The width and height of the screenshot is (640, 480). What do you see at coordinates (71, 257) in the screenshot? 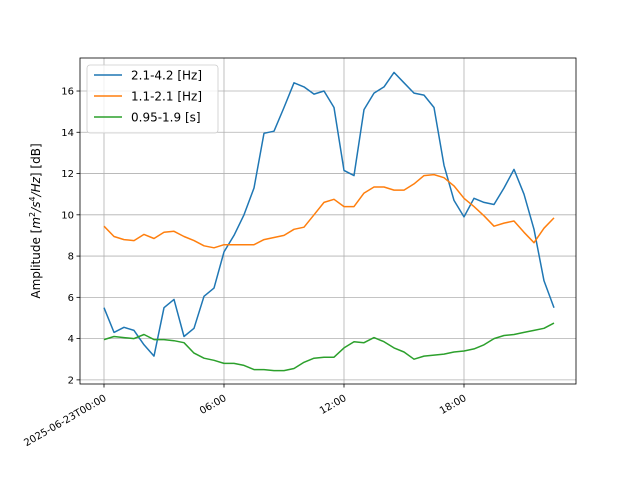
I see `y-tick-label: 8` at bounding box center [71, 257].